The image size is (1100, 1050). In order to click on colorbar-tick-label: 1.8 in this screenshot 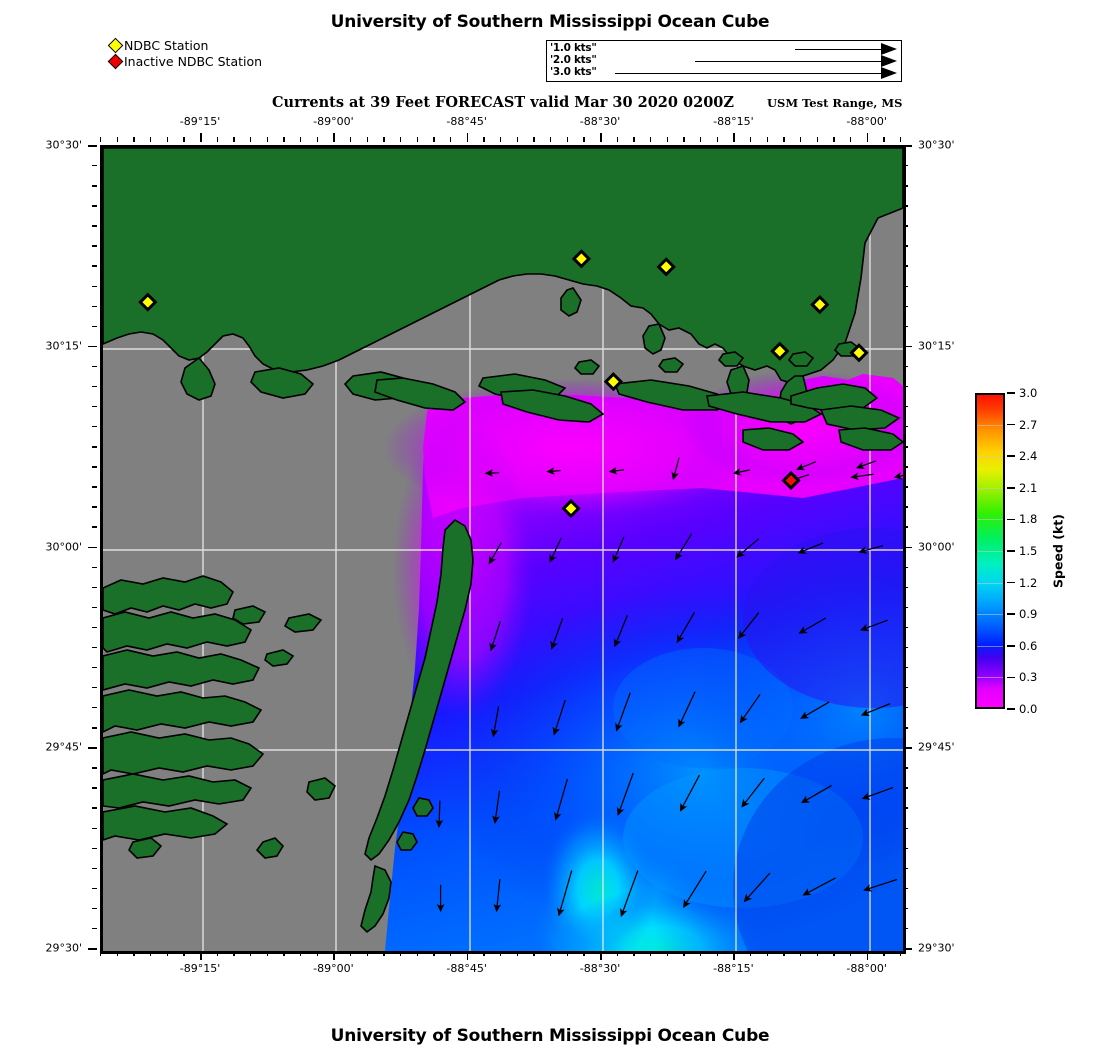, I will do `click(1028, 519)`.